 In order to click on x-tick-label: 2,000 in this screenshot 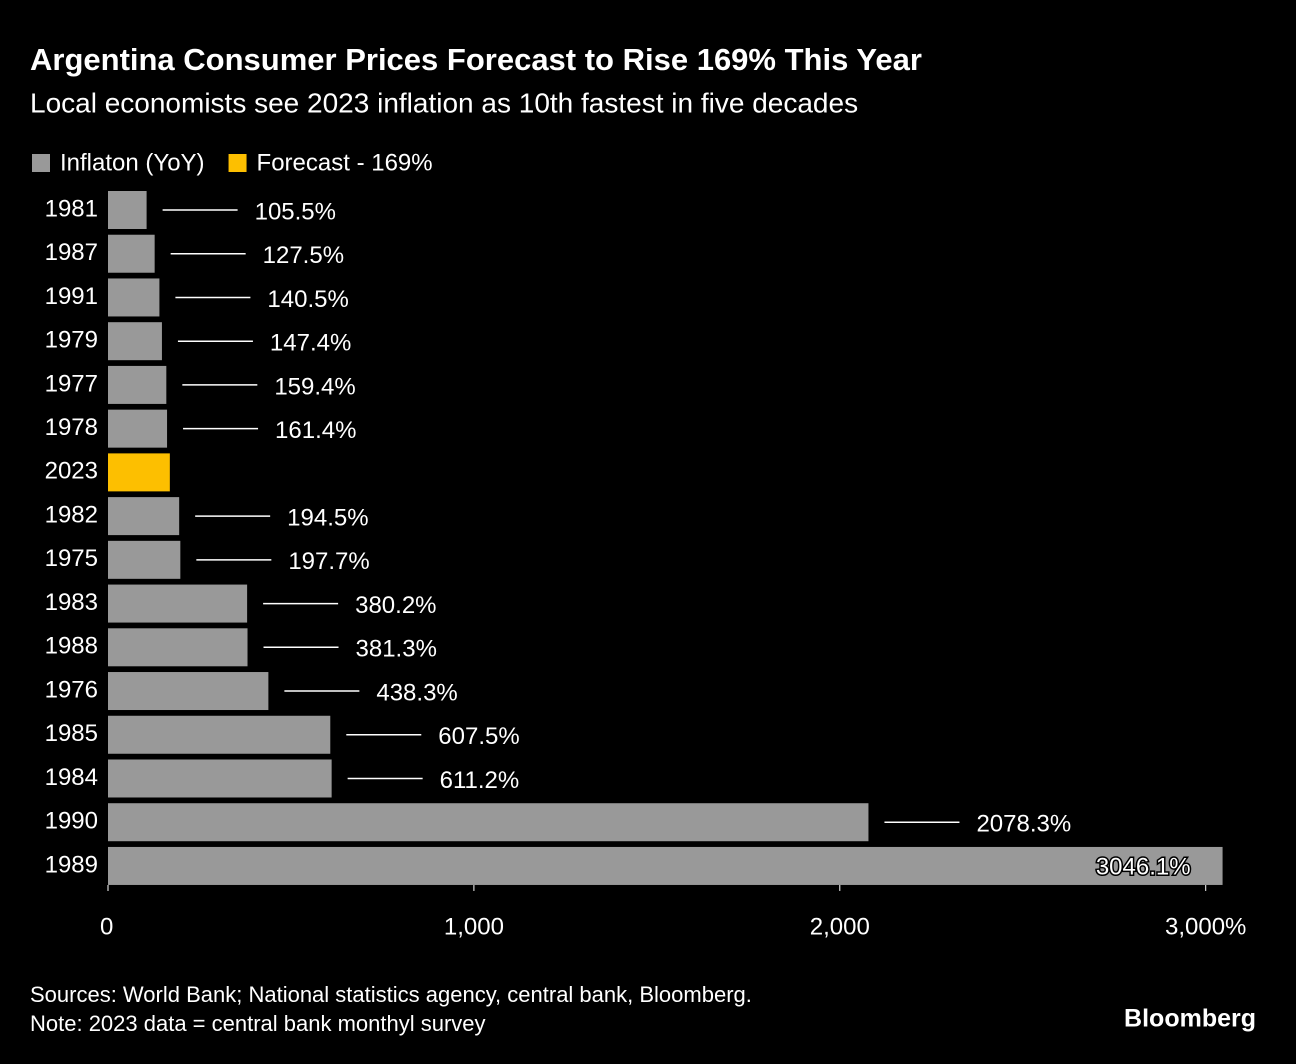, I will do `click(840, 926)`.